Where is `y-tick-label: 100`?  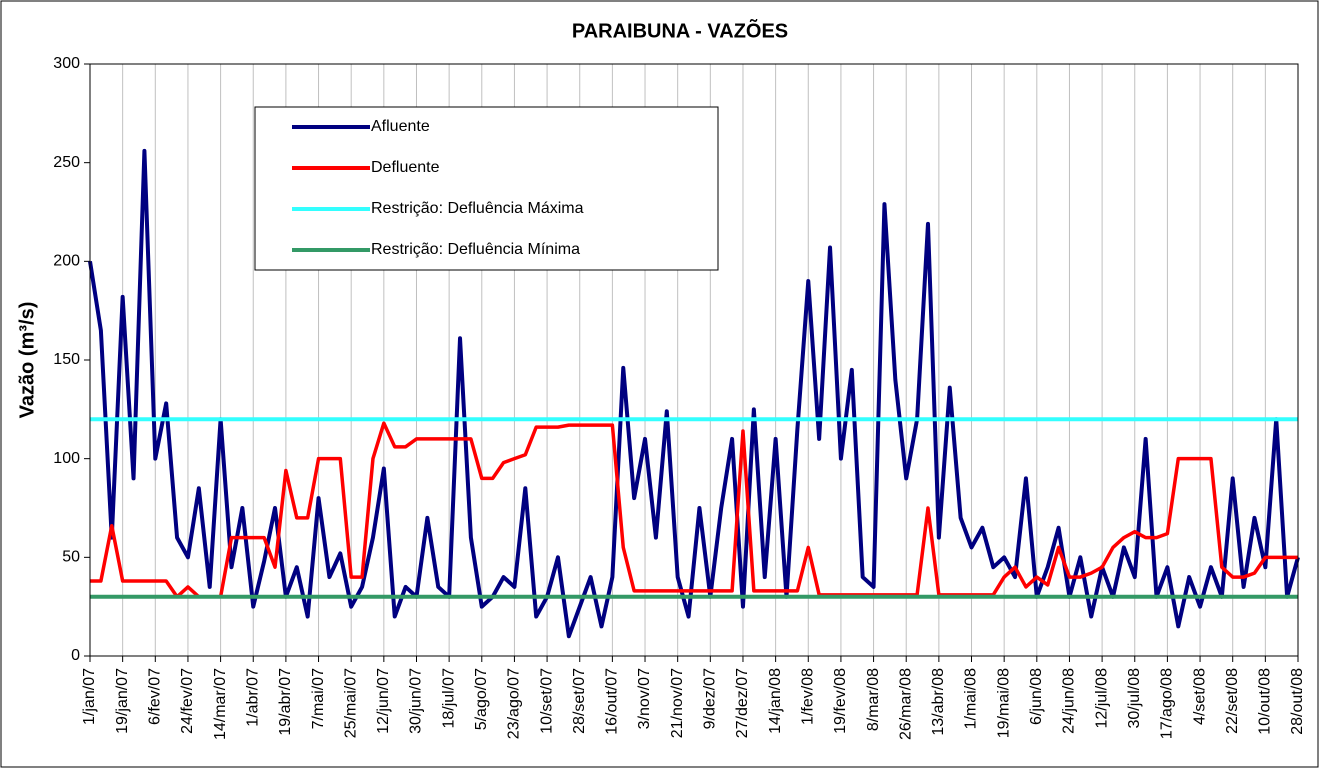 y-tick-label: 100 is located at coordinates (66, 458).